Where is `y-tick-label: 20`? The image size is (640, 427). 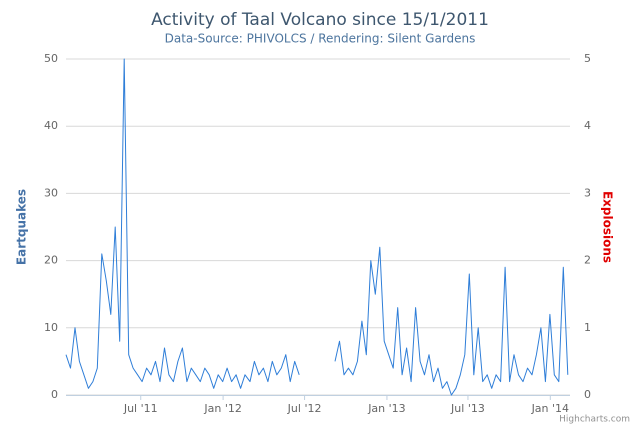
y-tick-label: 20 is located at coordinates (51, 260).